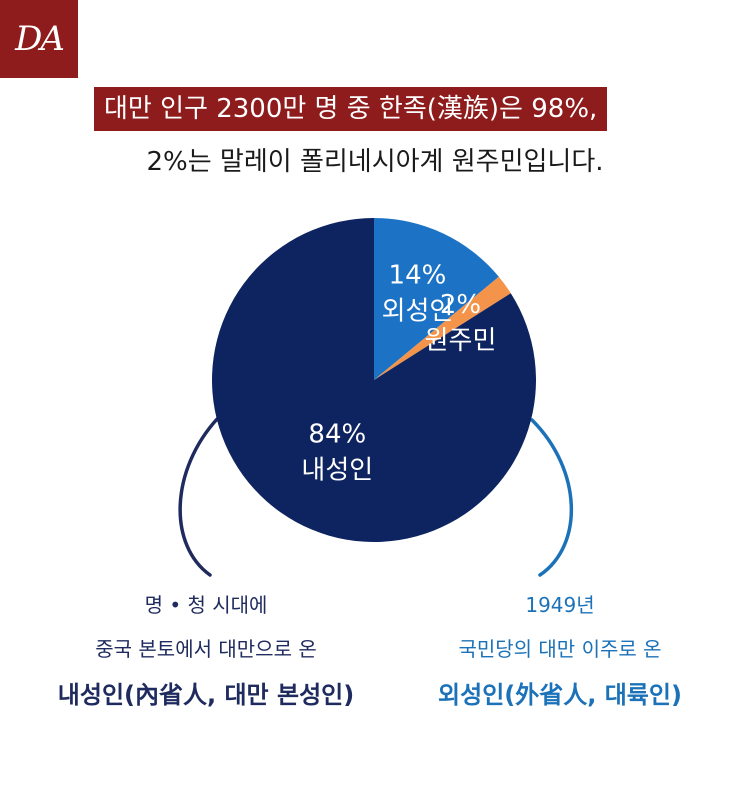 This screenshot has height=790, width=750. Describe the element at coordinates (337, 471) in the screenshot. I see `slice-native-taiwanese-name-label: 내성인` at that location.